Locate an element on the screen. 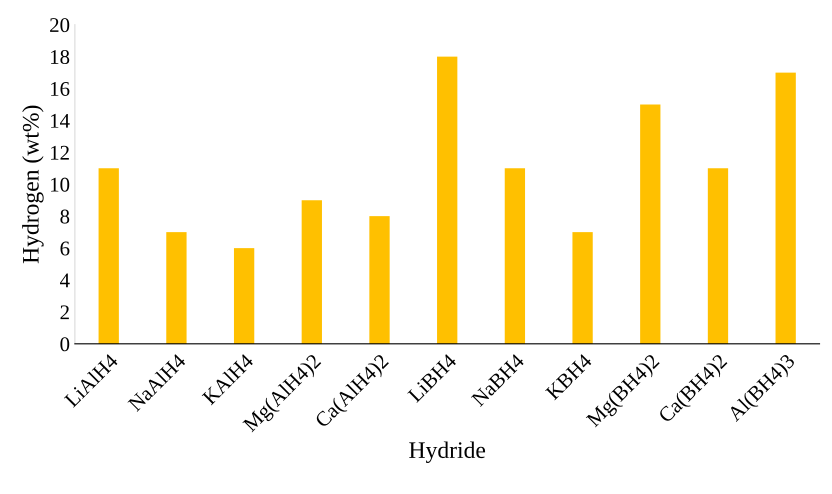  y-tick-label: 4 is located at coordinates (65, 281).